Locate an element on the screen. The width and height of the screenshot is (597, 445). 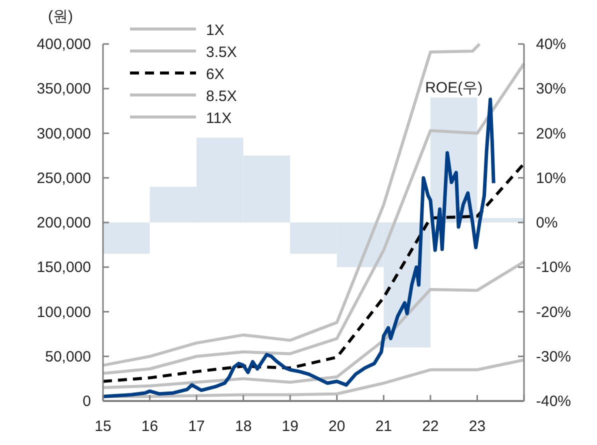
x-tick-label: 17 is located at coordinates (196, 426).